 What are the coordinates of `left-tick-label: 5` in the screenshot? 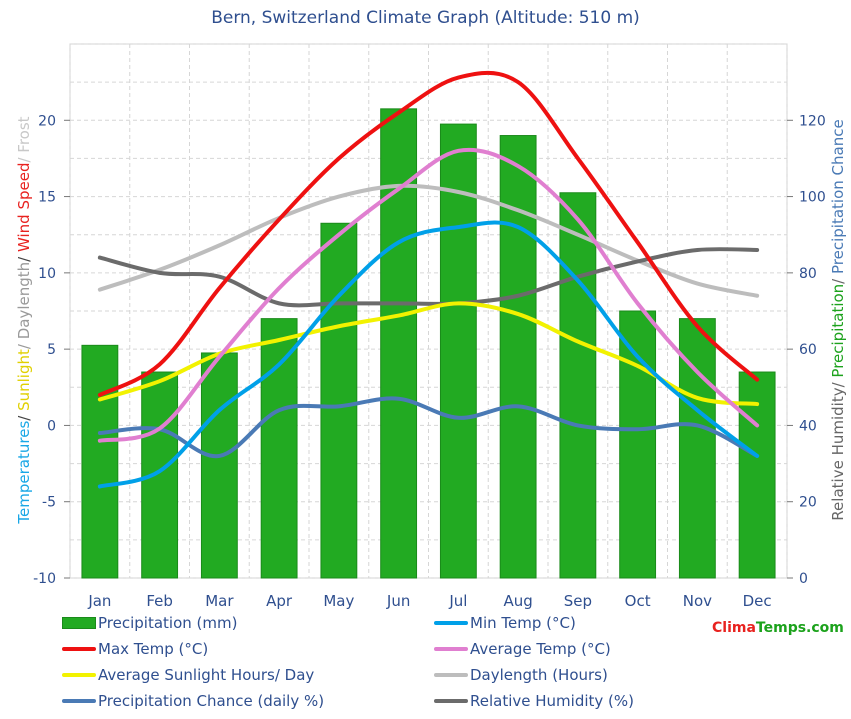 It's located at (51, 350).